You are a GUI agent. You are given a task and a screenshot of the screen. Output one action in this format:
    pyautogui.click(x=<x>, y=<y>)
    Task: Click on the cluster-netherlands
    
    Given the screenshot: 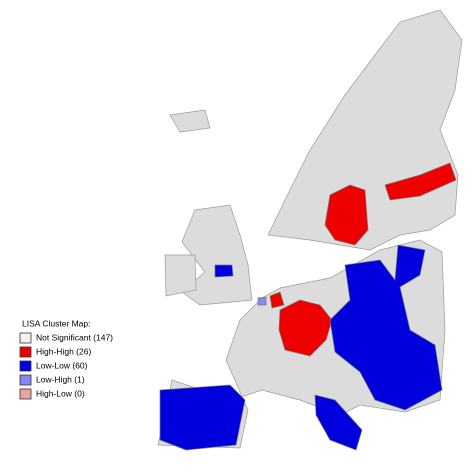 What is the action you would take?
    pyautogui.click(x=277, y=300)
    